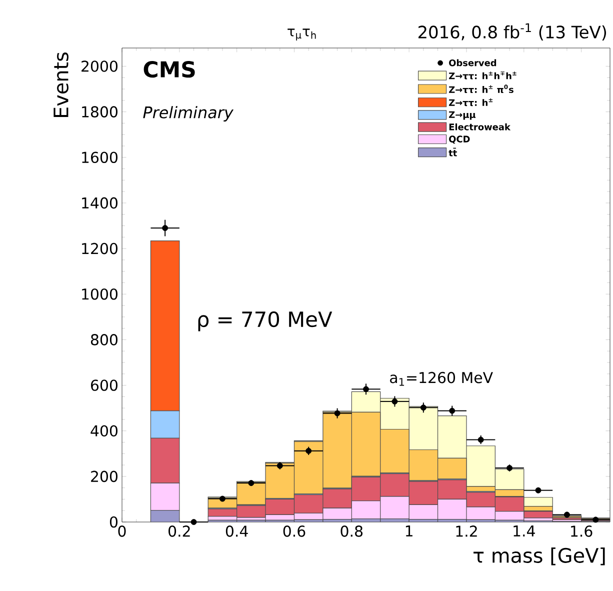  I want to click on x-axis-title: τ mass [GeV], so click(539, 557).